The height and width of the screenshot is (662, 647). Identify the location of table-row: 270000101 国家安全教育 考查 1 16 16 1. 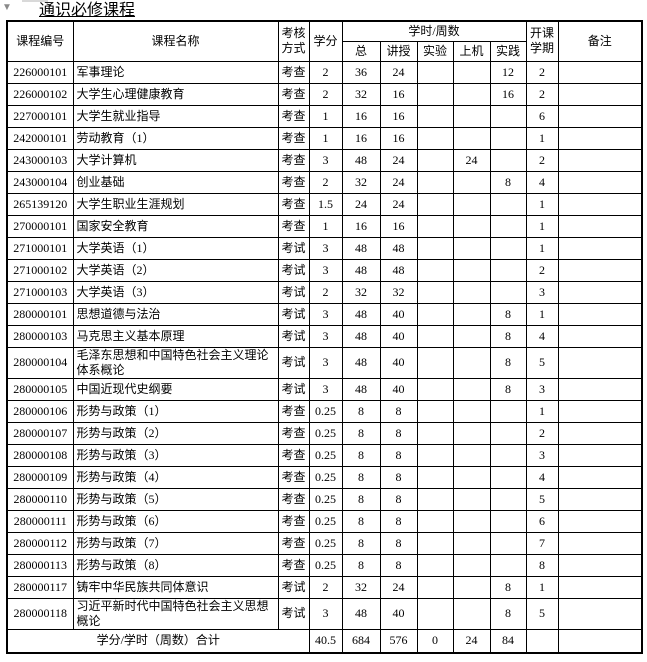
(324, 226).